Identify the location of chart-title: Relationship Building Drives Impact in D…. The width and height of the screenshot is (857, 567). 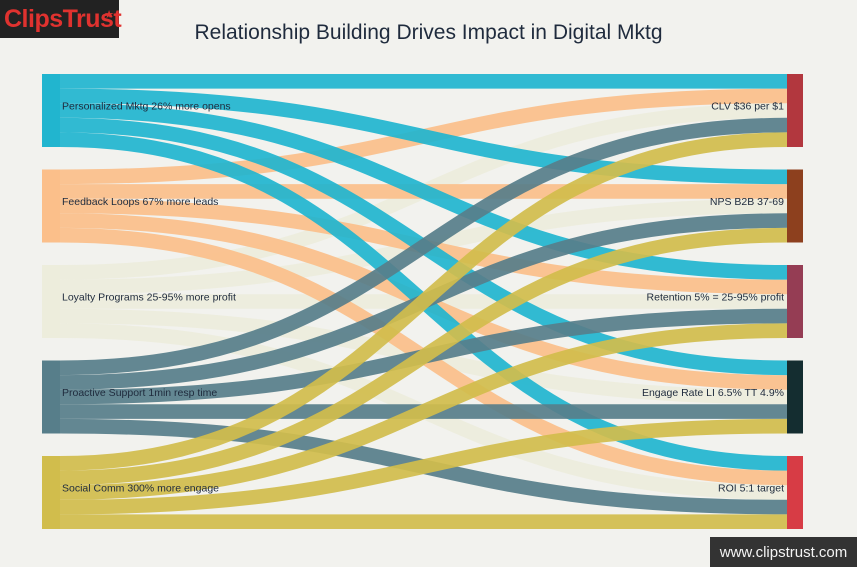
(428, 32).